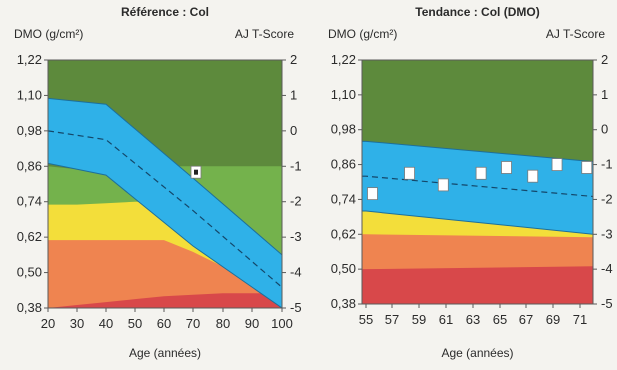 Image resolution: width=617 pixels, height=370 pixels. Describe the element at coordinates (500, 319) in the screenshot. I see `x-tick-label: 65` at that location.